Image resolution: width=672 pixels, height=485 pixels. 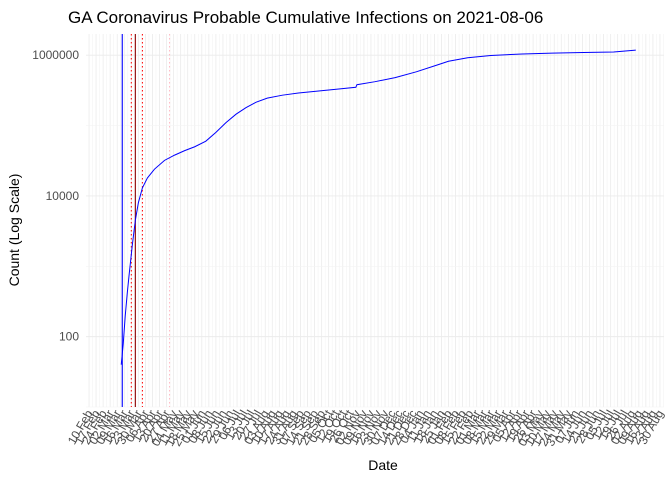 I want to click on y-tick-label: 10000, so click(x=63, y=196).